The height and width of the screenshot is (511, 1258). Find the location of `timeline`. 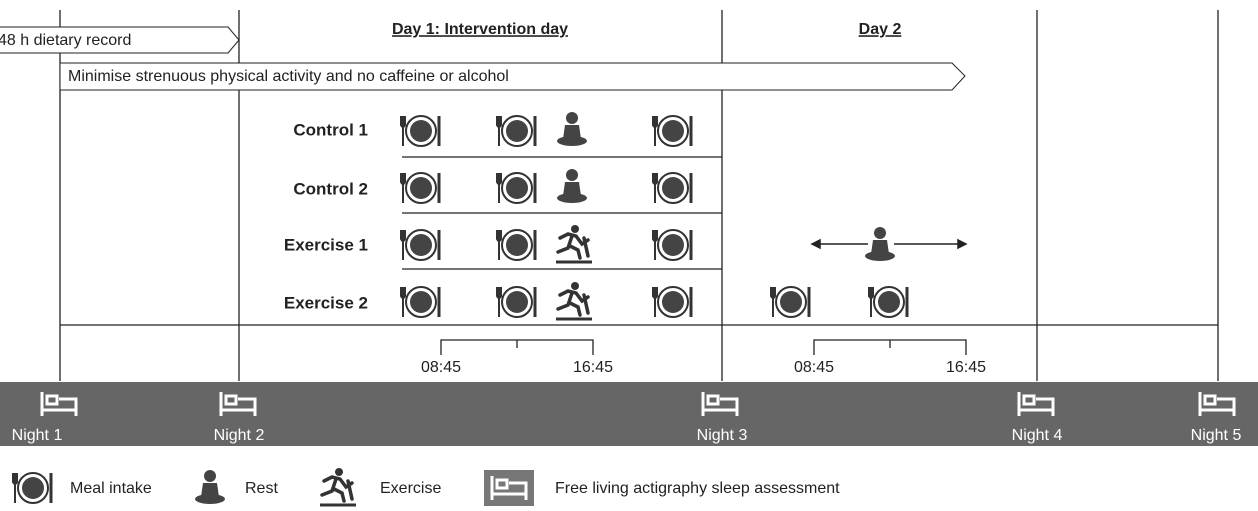

timeline is located at coordinates (703, 347).